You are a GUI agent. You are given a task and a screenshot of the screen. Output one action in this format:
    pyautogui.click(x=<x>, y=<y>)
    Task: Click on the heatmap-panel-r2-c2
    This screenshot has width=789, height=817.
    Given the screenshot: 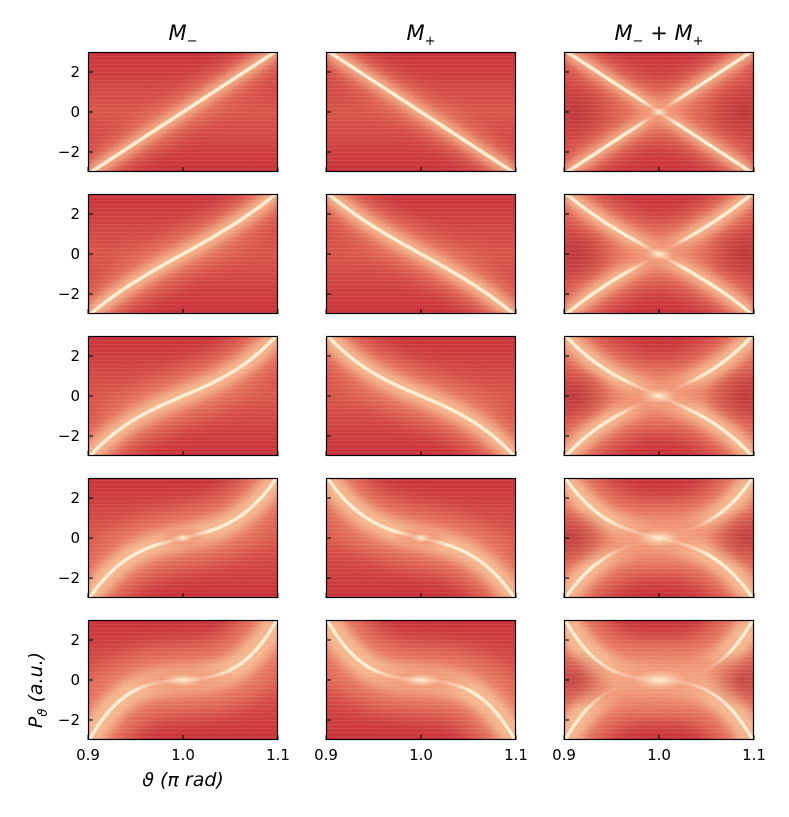 What is the action you would take?
    pyautogui.click(x=421, y=254)
    